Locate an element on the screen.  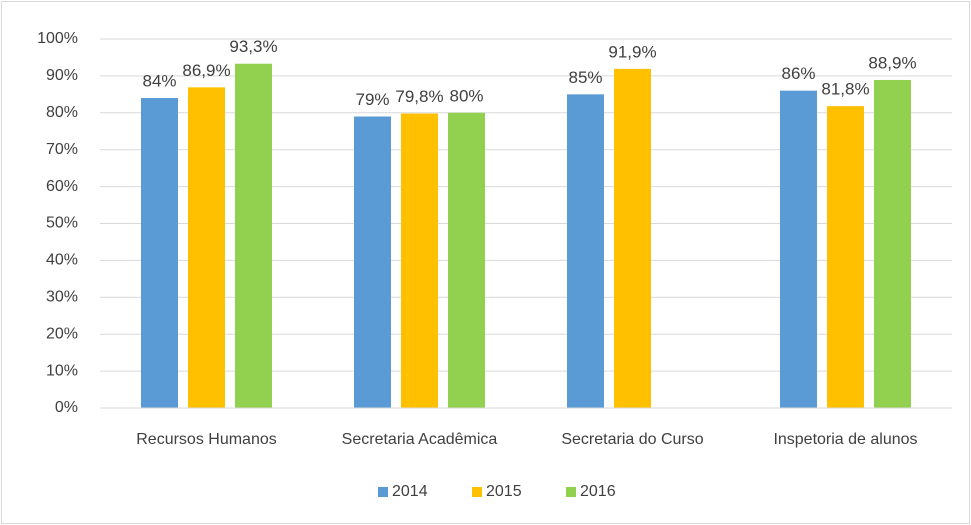
data-label: 81,8% is located at coordinates (845, 89).